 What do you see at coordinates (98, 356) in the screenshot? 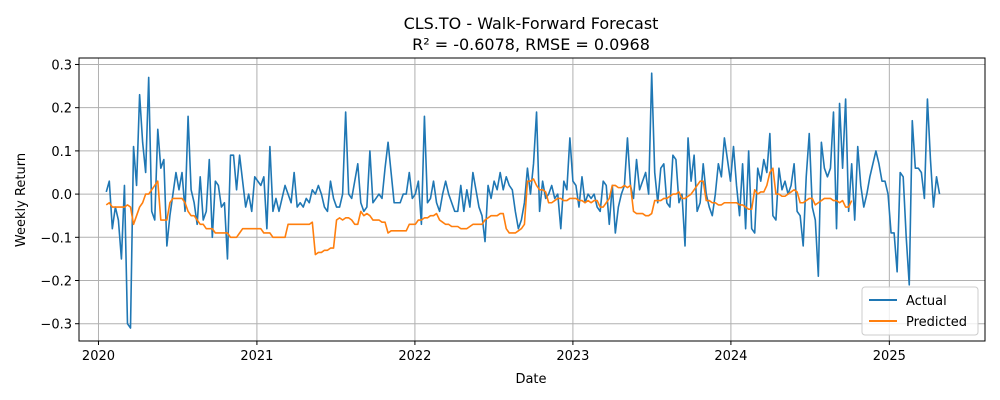
I see `x-tick-label: 2020` at bounding box center [98, 356].